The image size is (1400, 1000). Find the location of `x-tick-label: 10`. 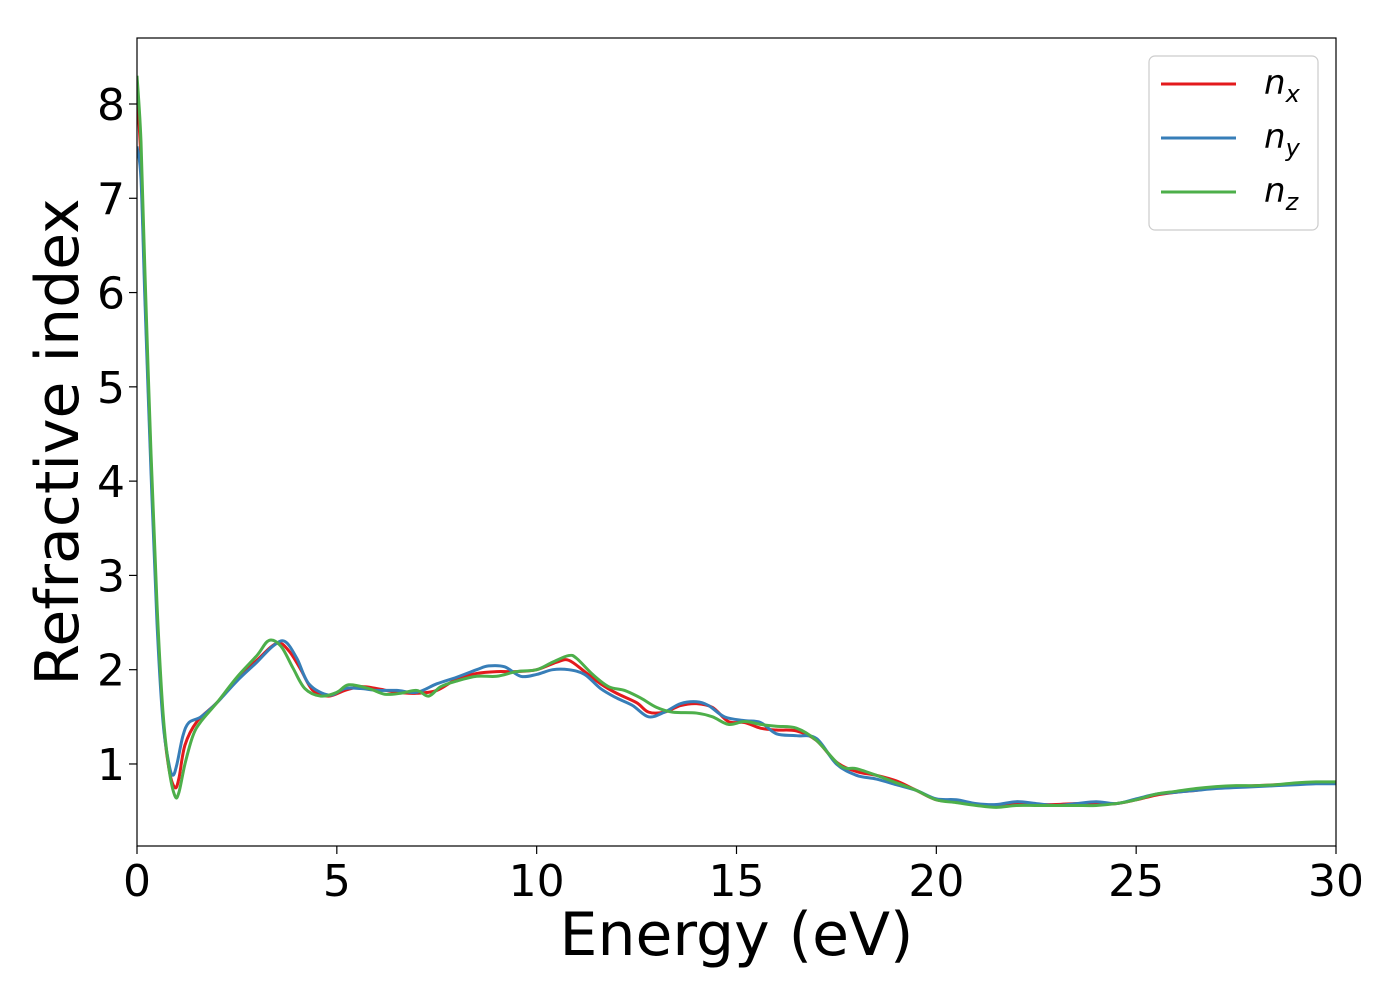

x-tick-label: 10 is located at coordinates (537, 881).